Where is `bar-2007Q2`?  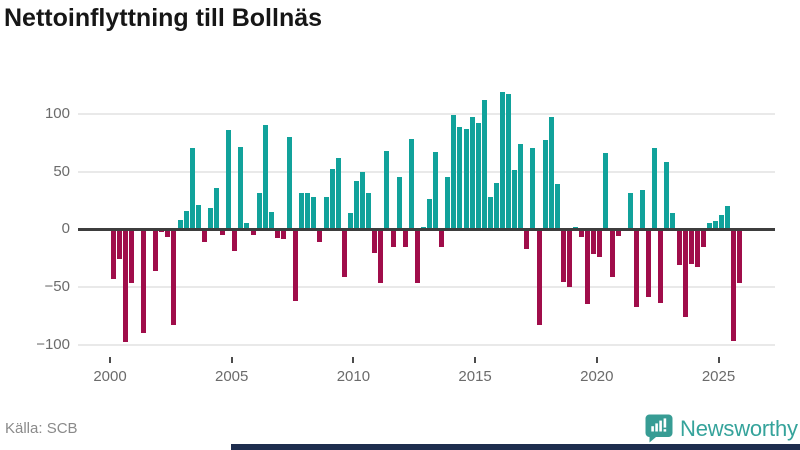 bar-2007Q2 is located at coordinates (290, 183).